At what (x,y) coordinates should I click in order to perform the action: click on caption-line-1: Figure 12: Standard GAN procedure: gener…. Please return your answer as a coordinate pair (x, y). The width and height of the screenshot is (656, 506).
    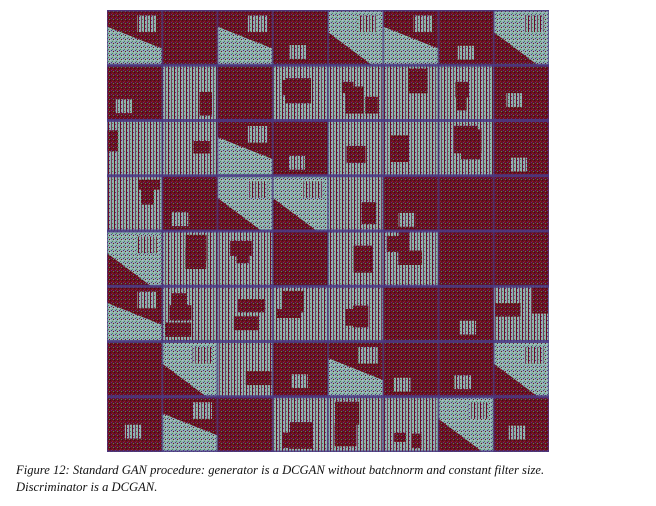
    Looking at the image, I should click on (280, 470).